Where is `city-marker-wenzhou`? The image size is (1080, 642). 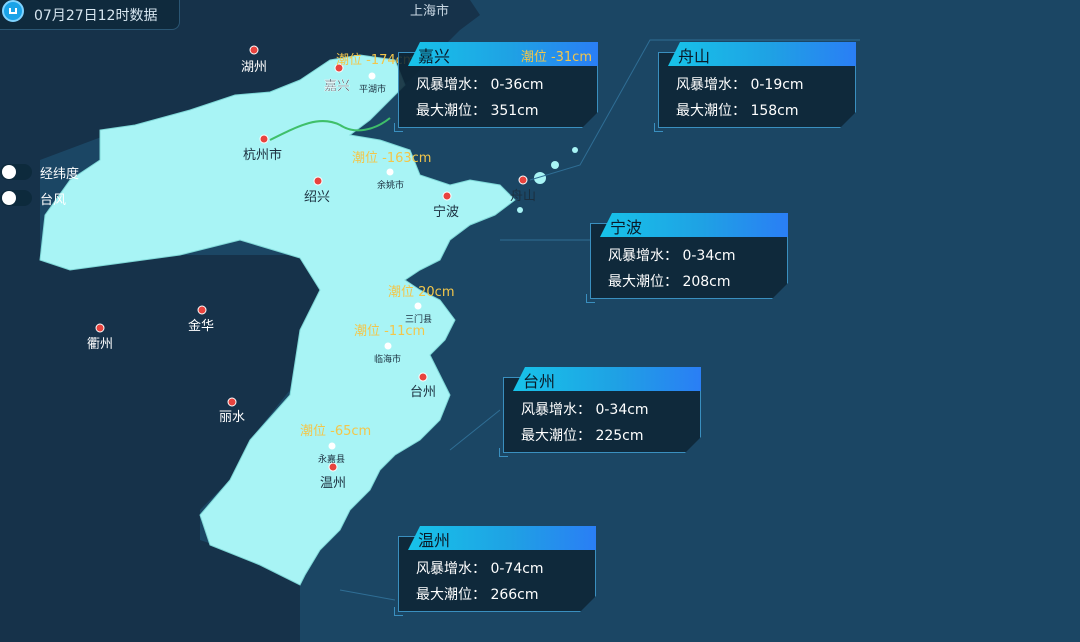
city-marker-wenzhou is located at coordinates (333, 467).